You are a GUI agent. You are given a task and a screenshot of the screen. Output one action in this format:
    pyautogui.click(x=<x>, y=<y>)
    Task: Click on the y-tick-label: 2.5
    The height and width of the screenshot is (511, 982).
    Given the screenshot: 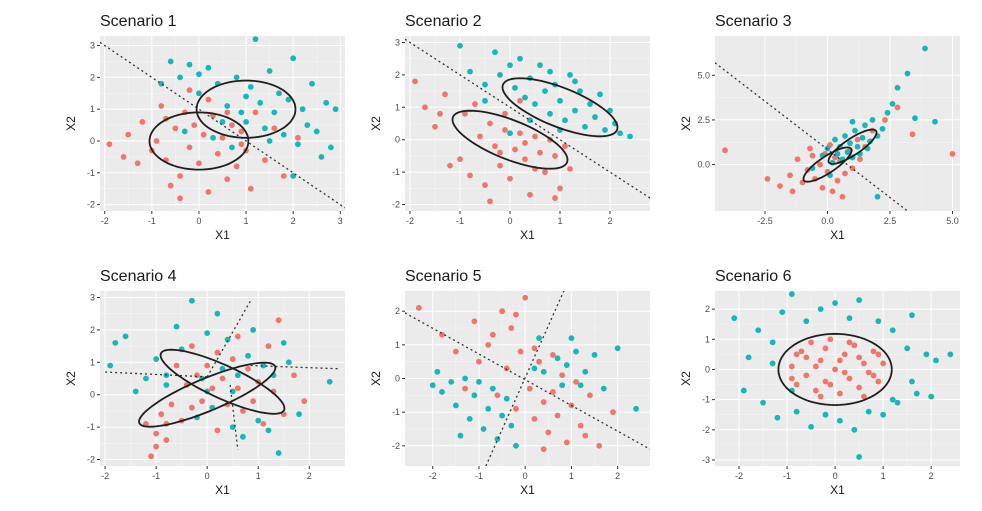 What is the action you would take?
    pyautogui.click(x=703, y=120)
    